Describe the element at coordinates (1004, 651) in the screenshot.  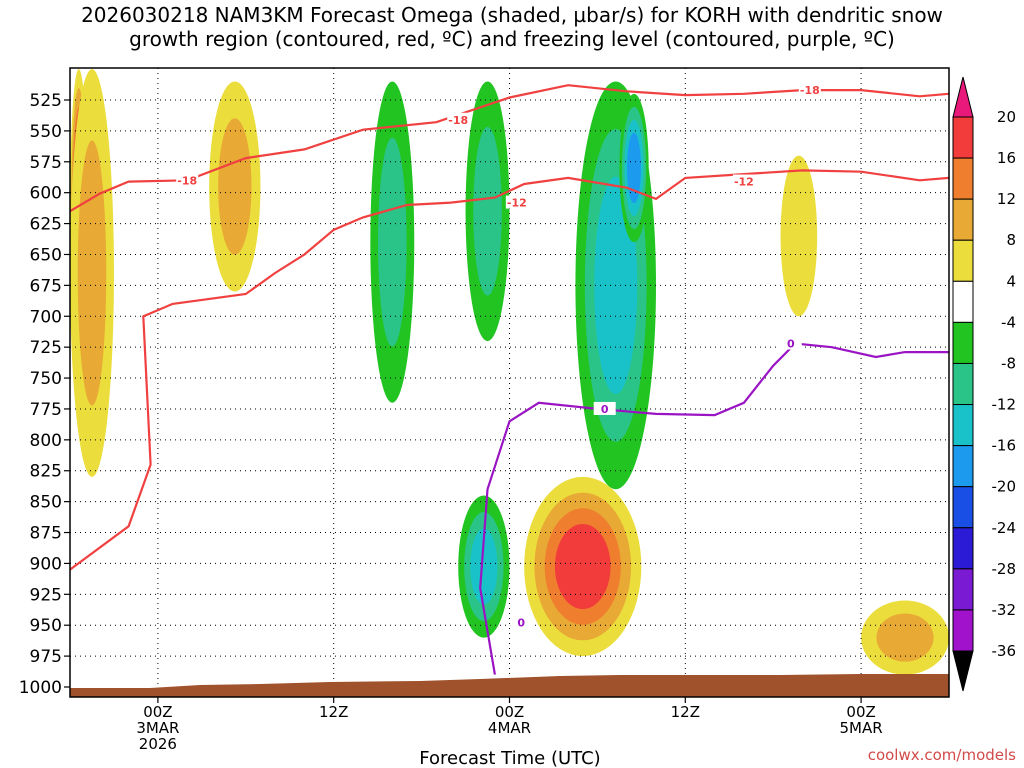
I see `colorbar-label-13: -36` at that location.